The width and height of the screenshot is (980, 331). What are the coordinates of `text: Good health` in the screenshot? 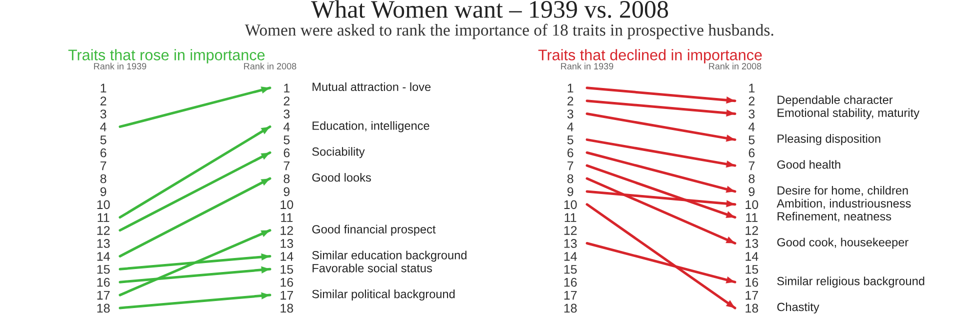 It's located at (808, 164).